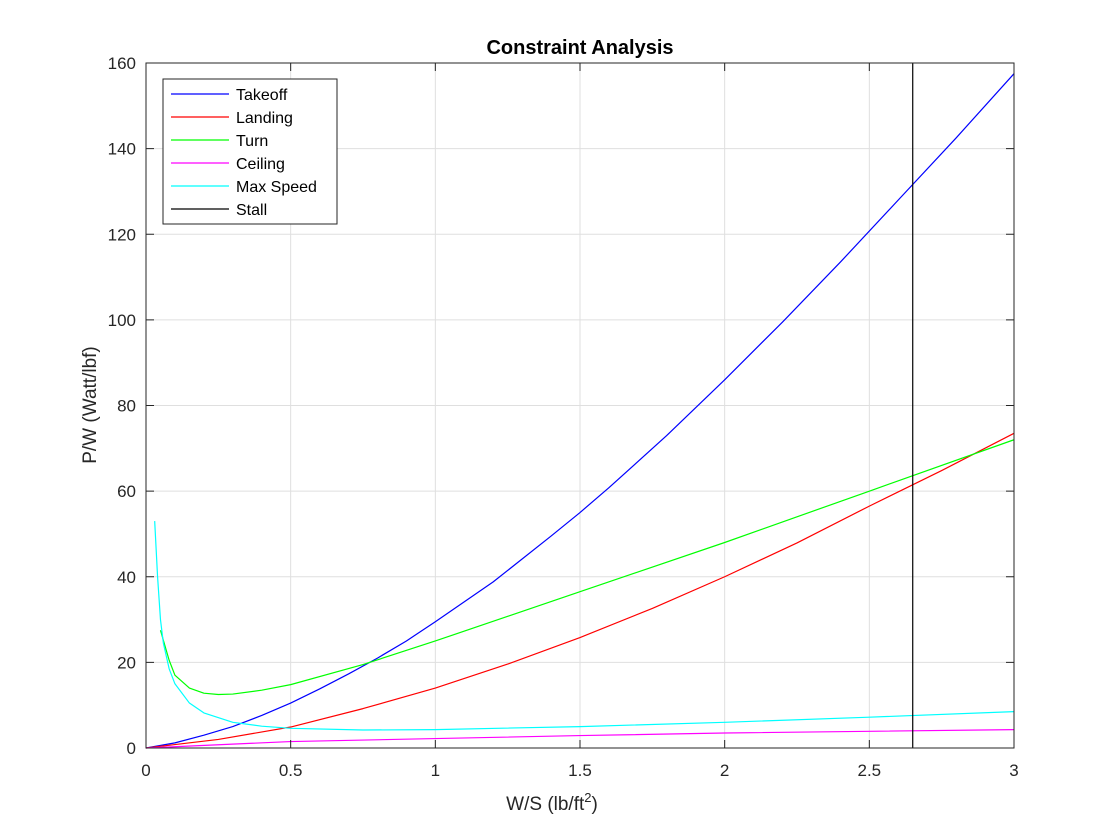 The width and height of the screenshot is (1120, 840). I want to click on chart-title: Constraint Analysis, so click(579, 48).